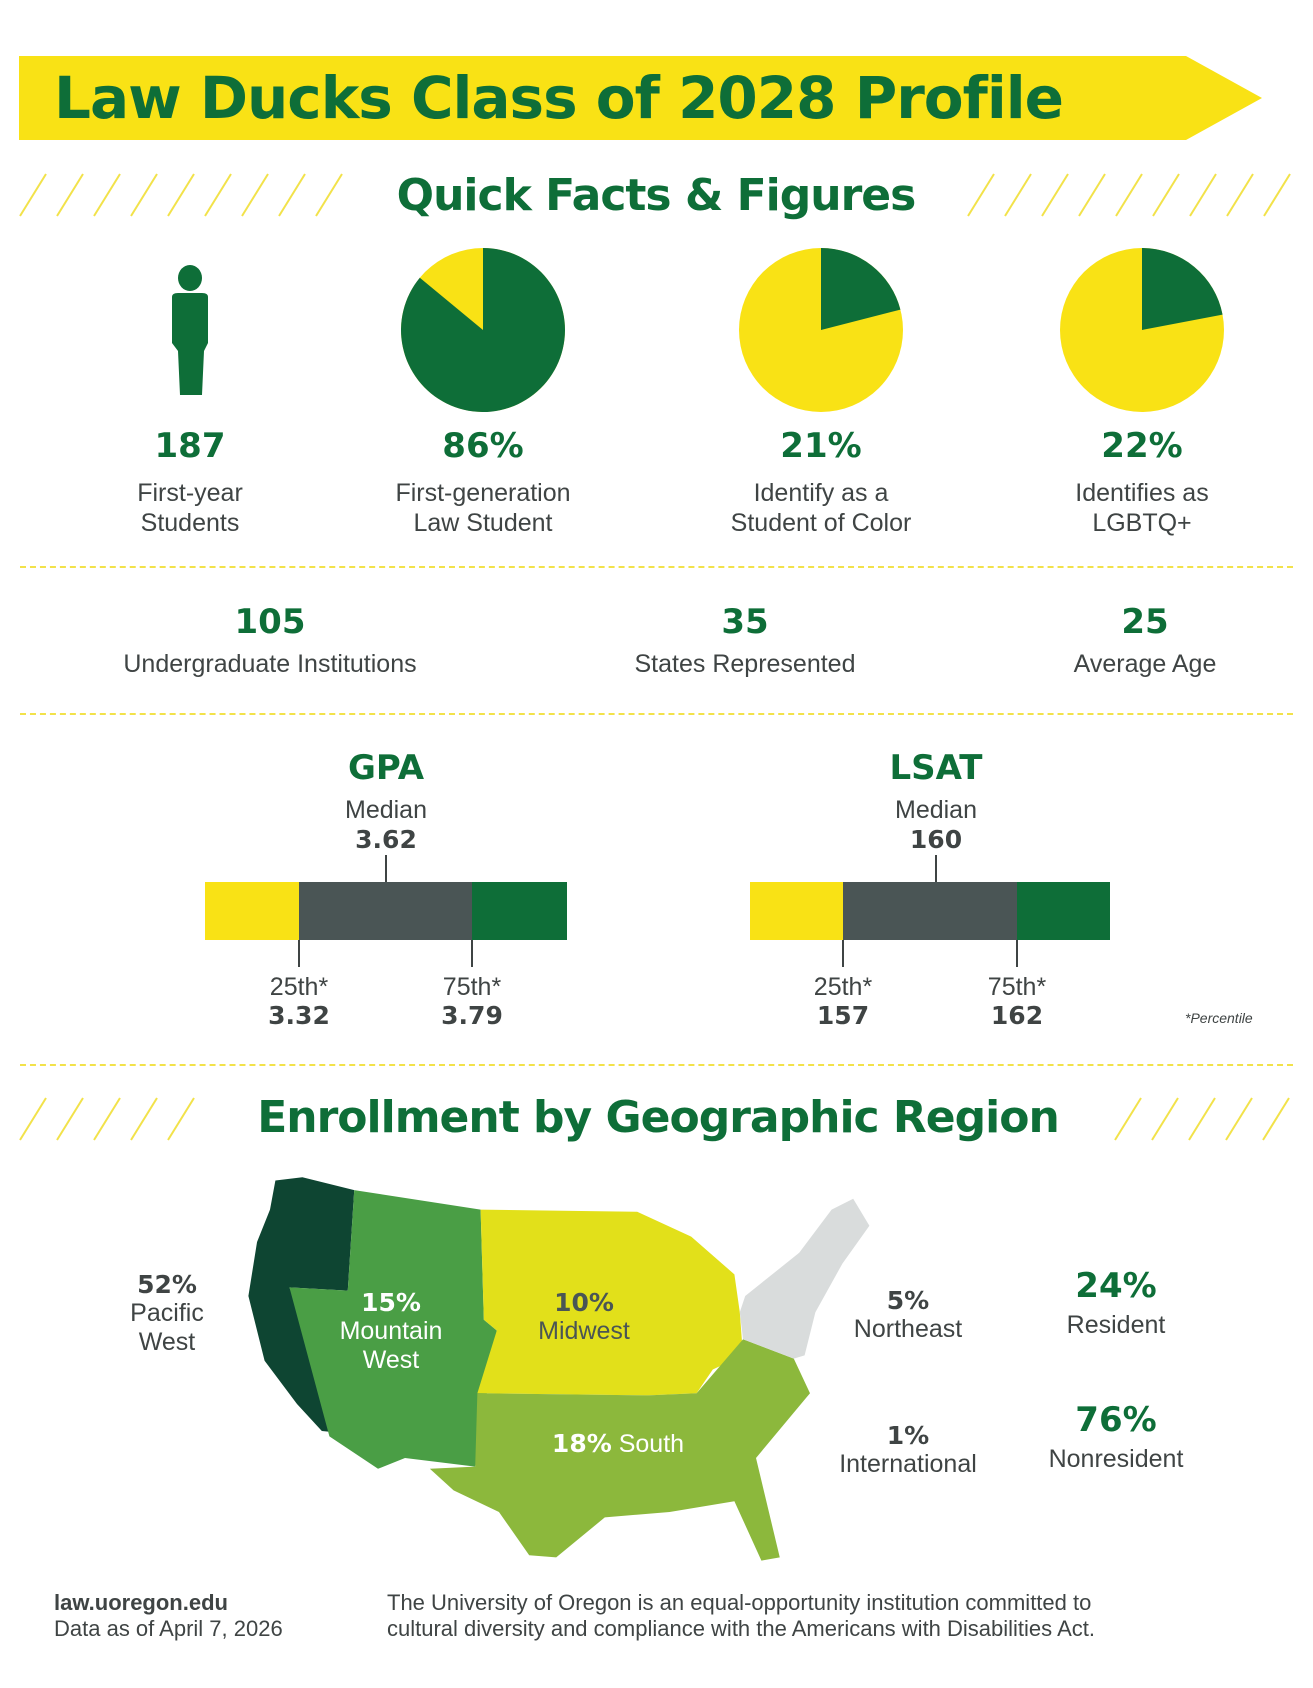 This screenshot has width=1313, height=1688. What do you see at coordinates (1219, 1018) in the screenshot?
I see `percentile-footnote: *Percentile` at bounding box center [1219, 1018].